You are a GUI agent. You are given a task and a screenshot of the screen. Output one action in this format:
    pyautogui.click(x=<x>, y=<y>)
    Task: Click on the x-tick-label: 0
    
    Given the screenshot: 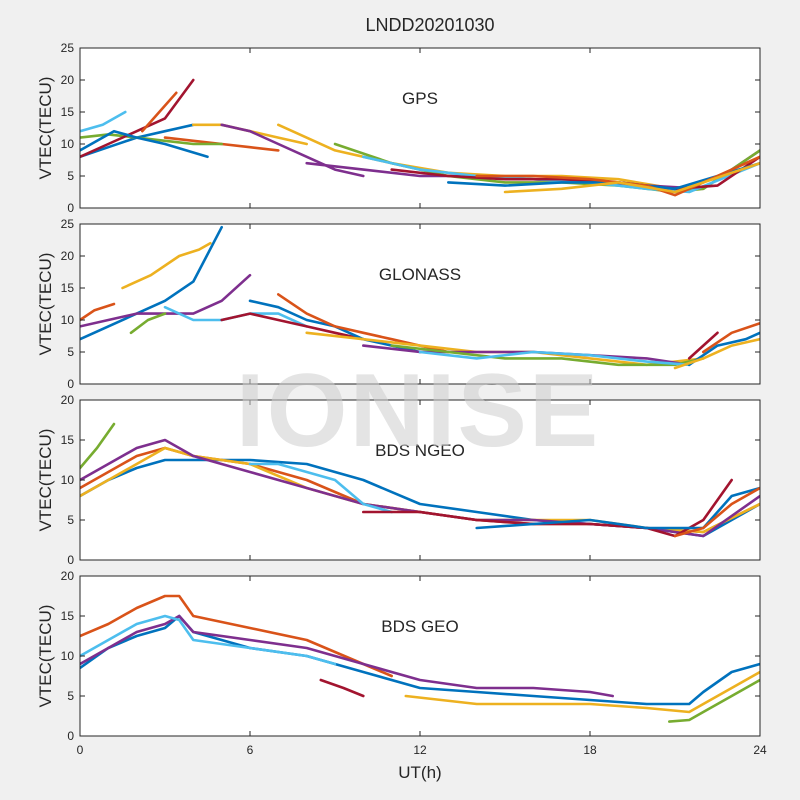 What is the action you would take?
    pyautogui.click(x=80, y=750)
    